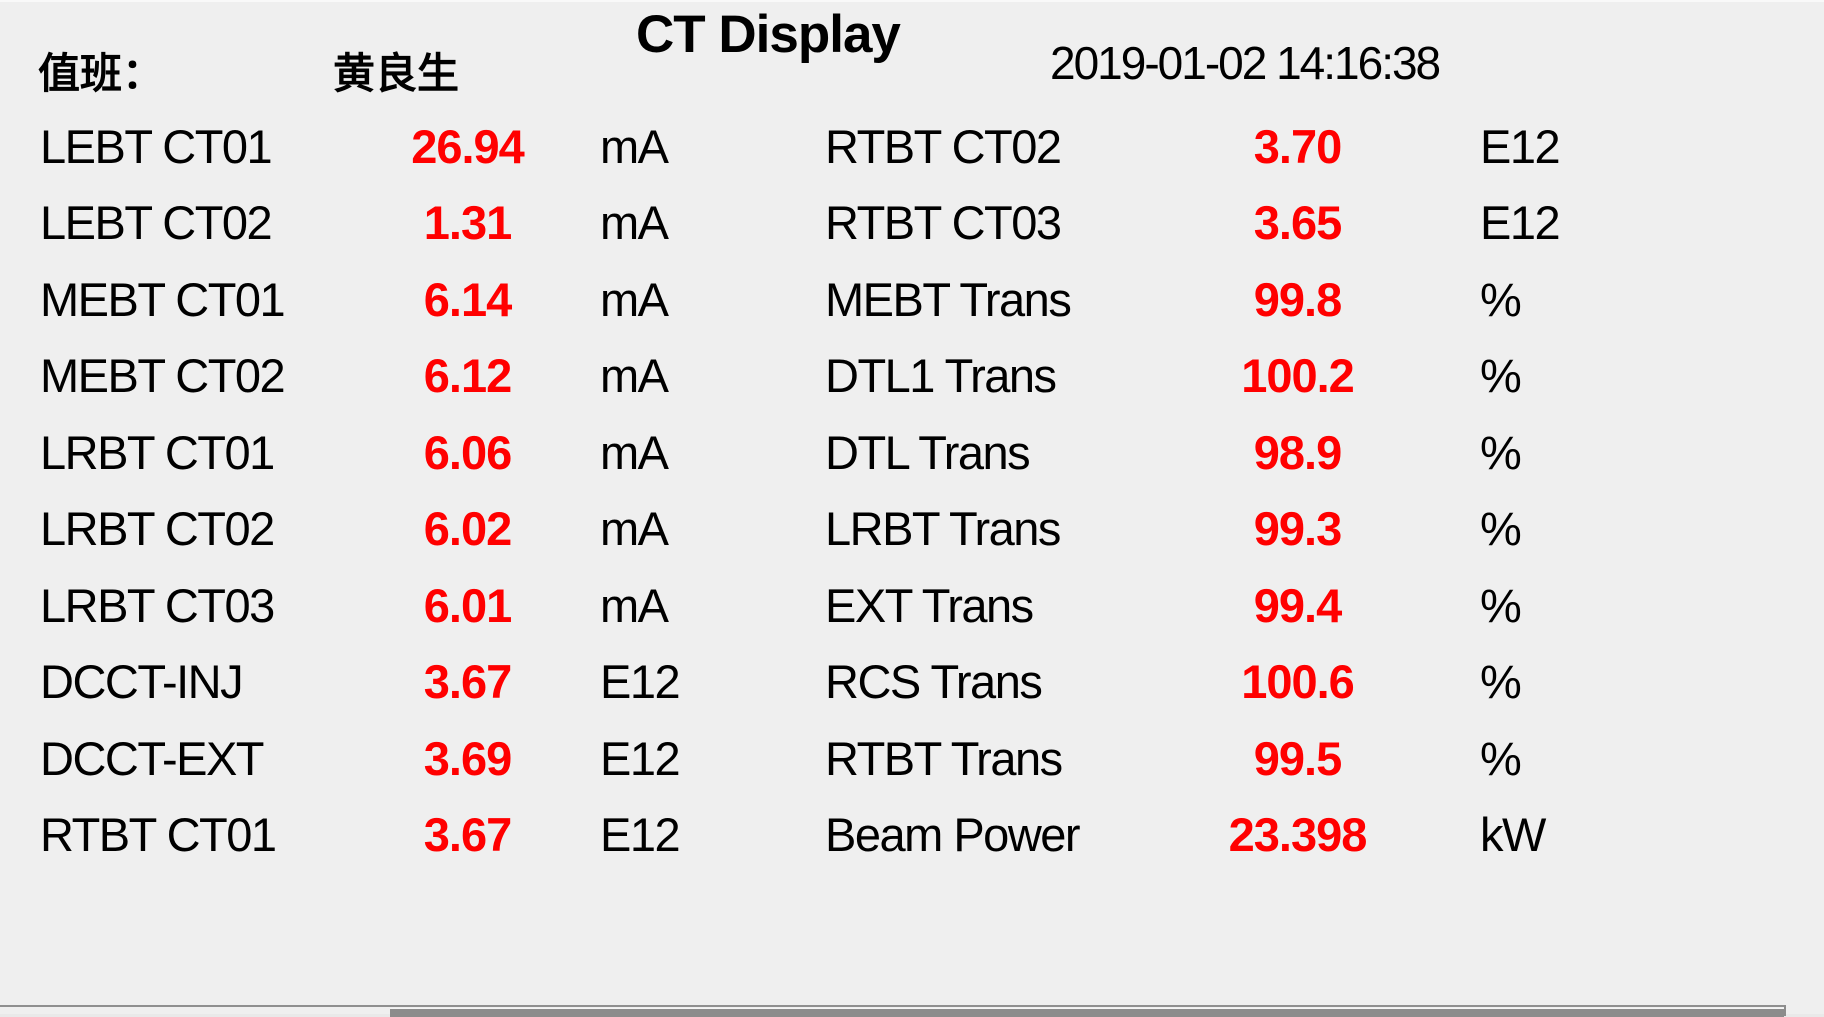 This screenshot has width=1824, height=1017. I want to click on reading-row: DTL Trans 98.9 %, so click(1215, 452).